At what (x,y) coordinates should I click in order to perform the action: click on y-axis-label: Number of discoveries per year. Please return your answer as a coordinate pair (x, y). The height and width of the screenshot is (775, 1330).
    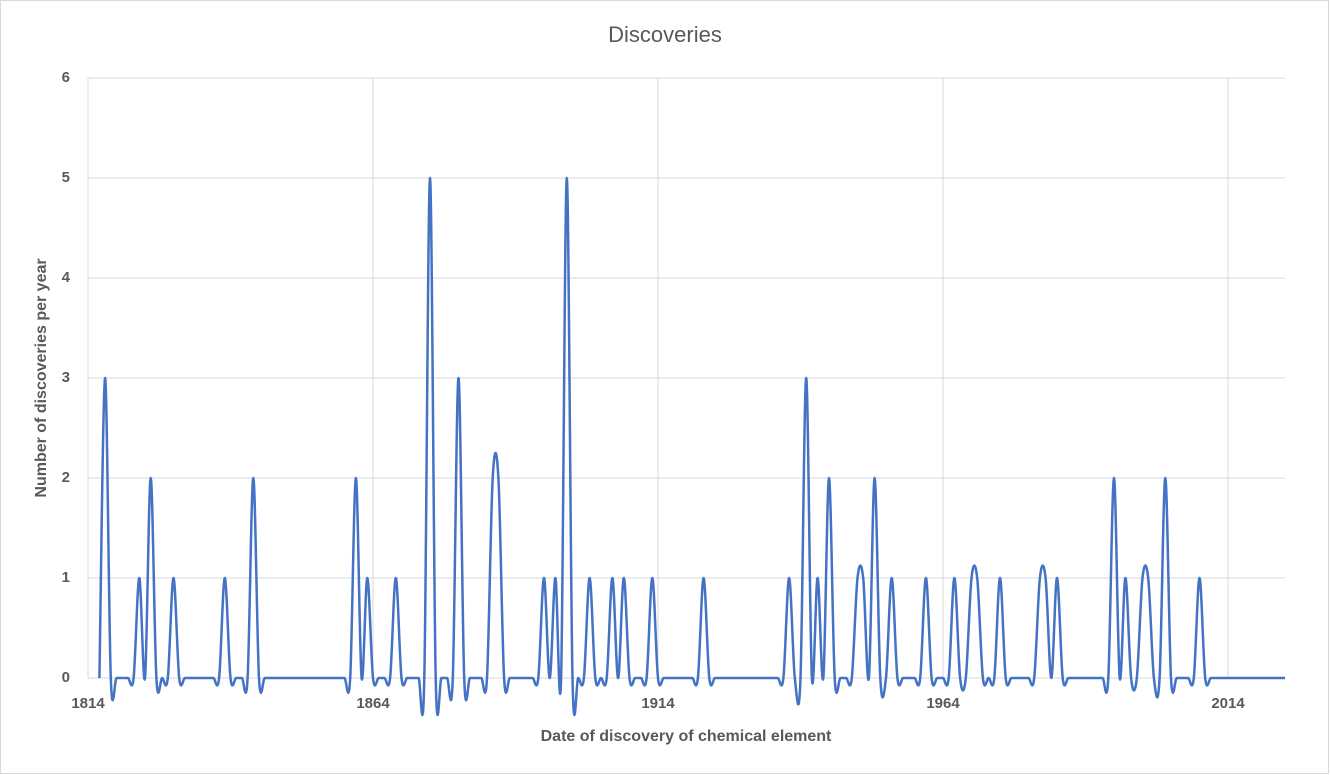
    Looking at the image, I should click on (41, 377).